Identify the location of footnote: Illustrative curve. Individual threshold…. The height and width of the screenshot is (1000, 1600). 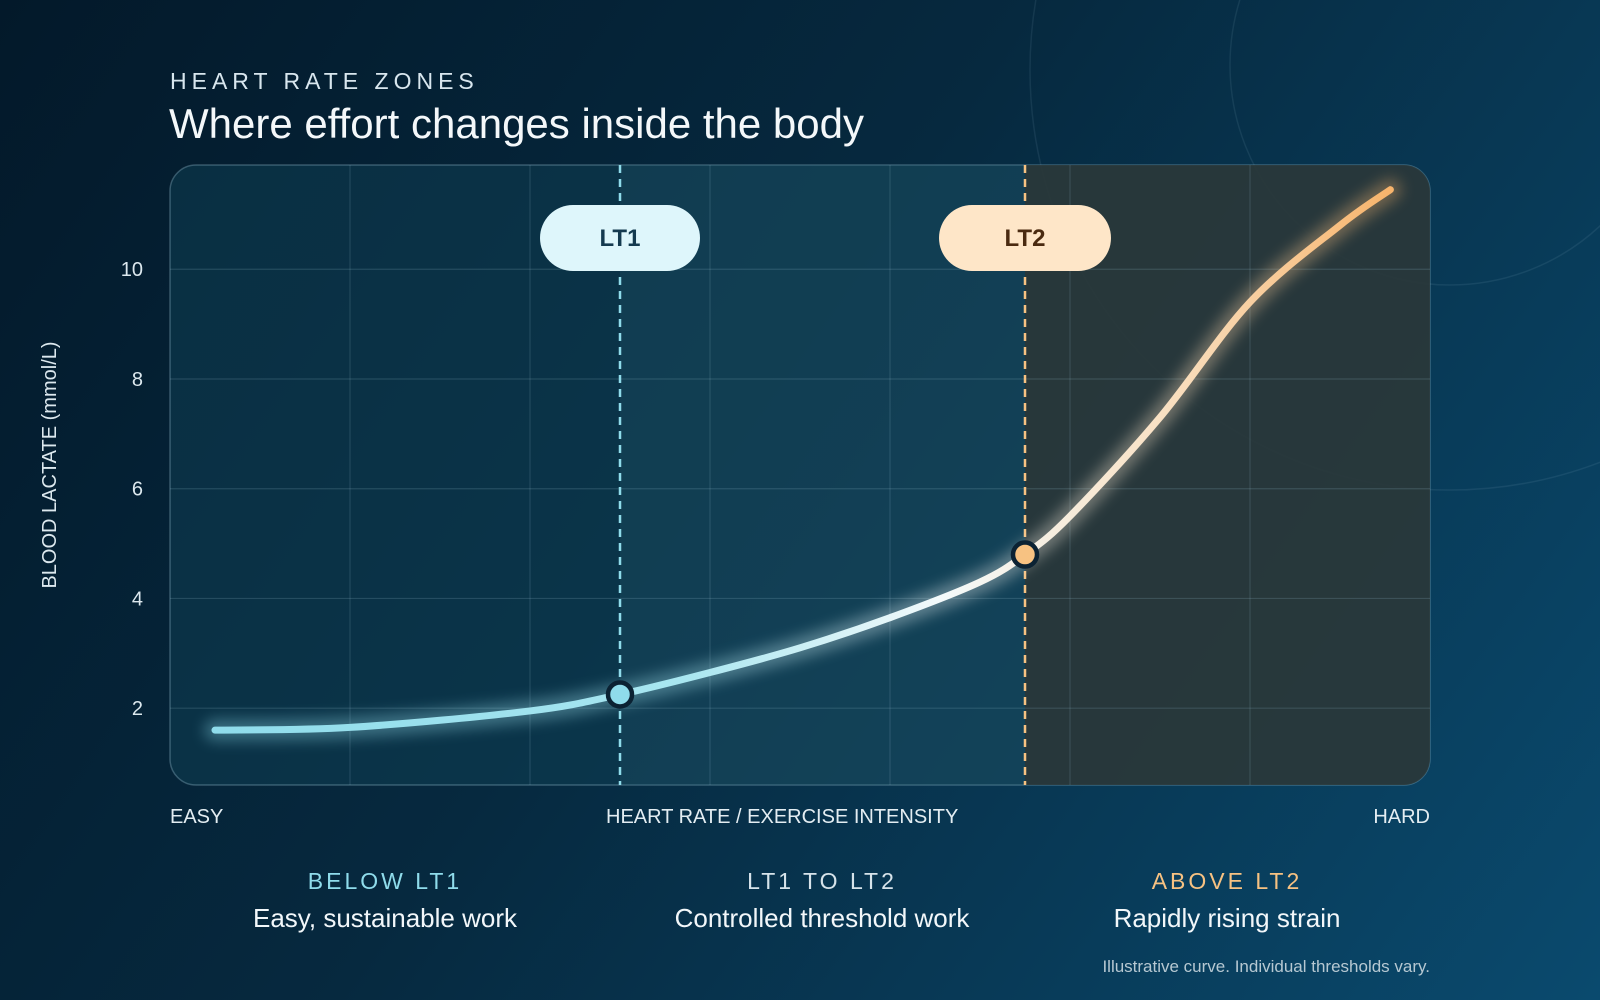
(1266, 966).